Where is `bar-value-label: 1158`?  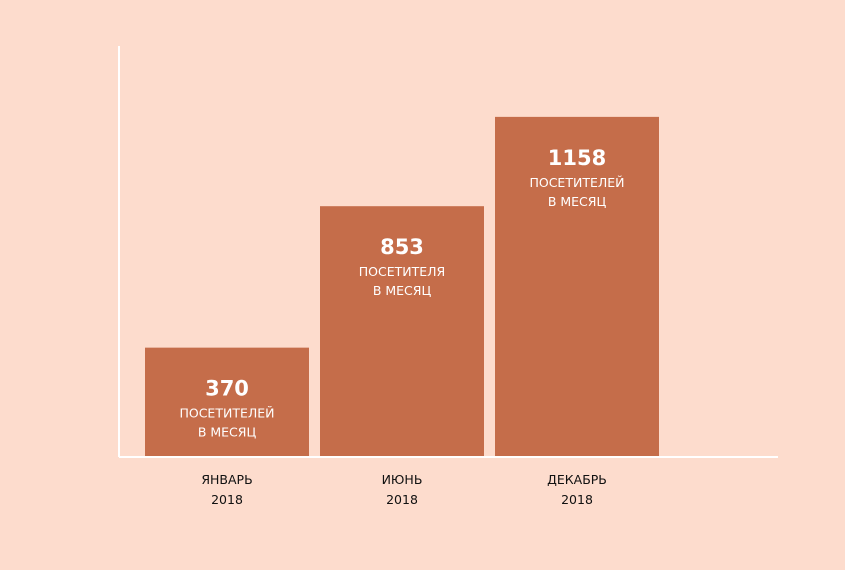
bar-value-label: 1158 is located at coordinates (577, 158).